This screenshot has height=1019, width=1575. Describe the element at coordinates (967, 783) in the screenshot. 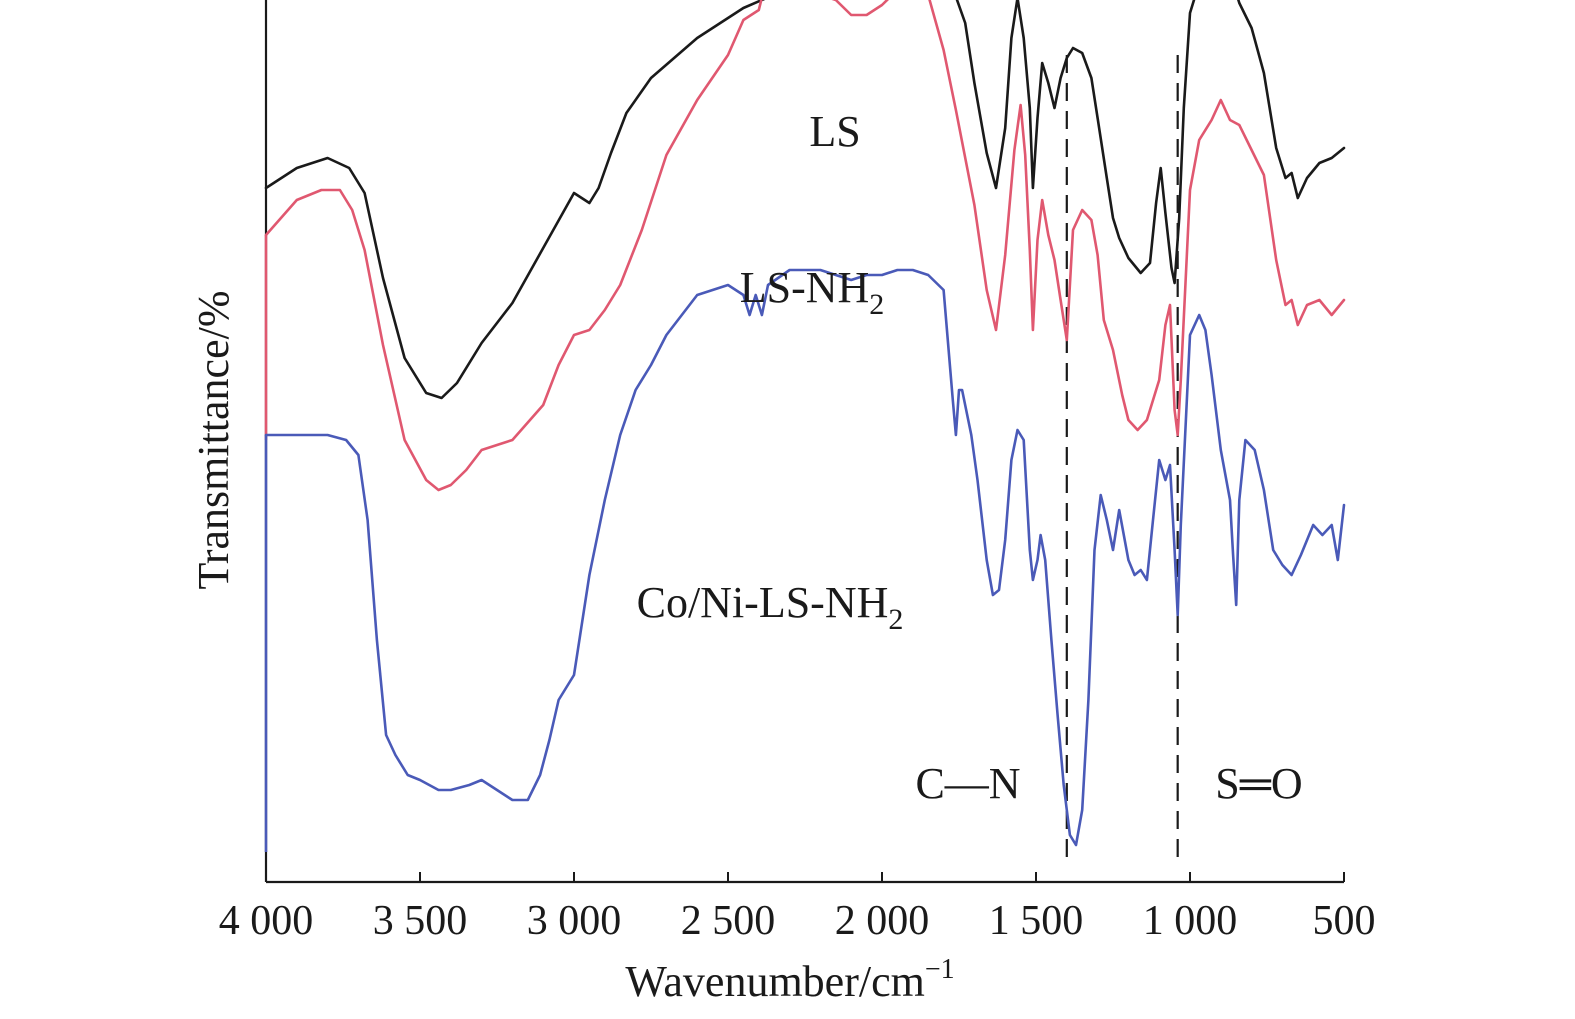

I see `annotation-c-n: C—N` at that location.